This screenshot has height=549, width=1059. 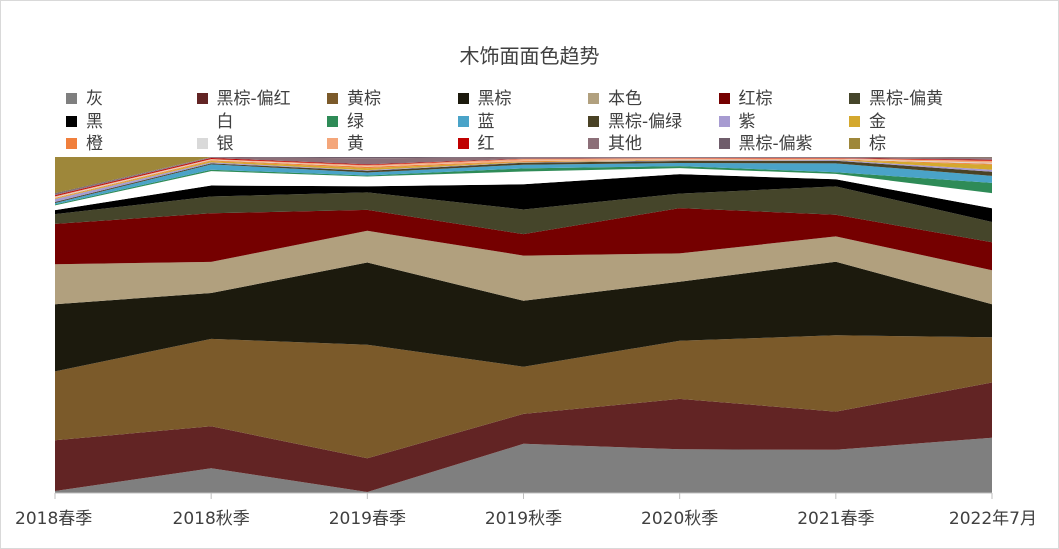 I want to click on legend-label: 棕, so click(x=877, y=144).